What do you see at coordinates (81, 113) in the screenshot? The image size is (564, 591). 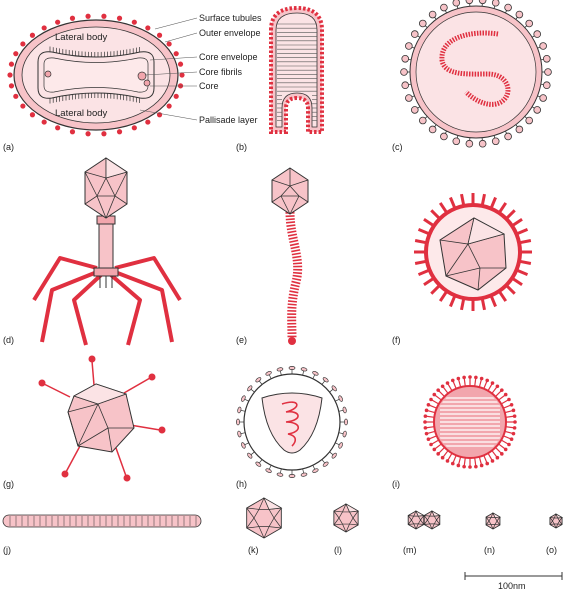 I see `label-lateral-body-bottom: Lateral body` at bounding box center [81, 113].